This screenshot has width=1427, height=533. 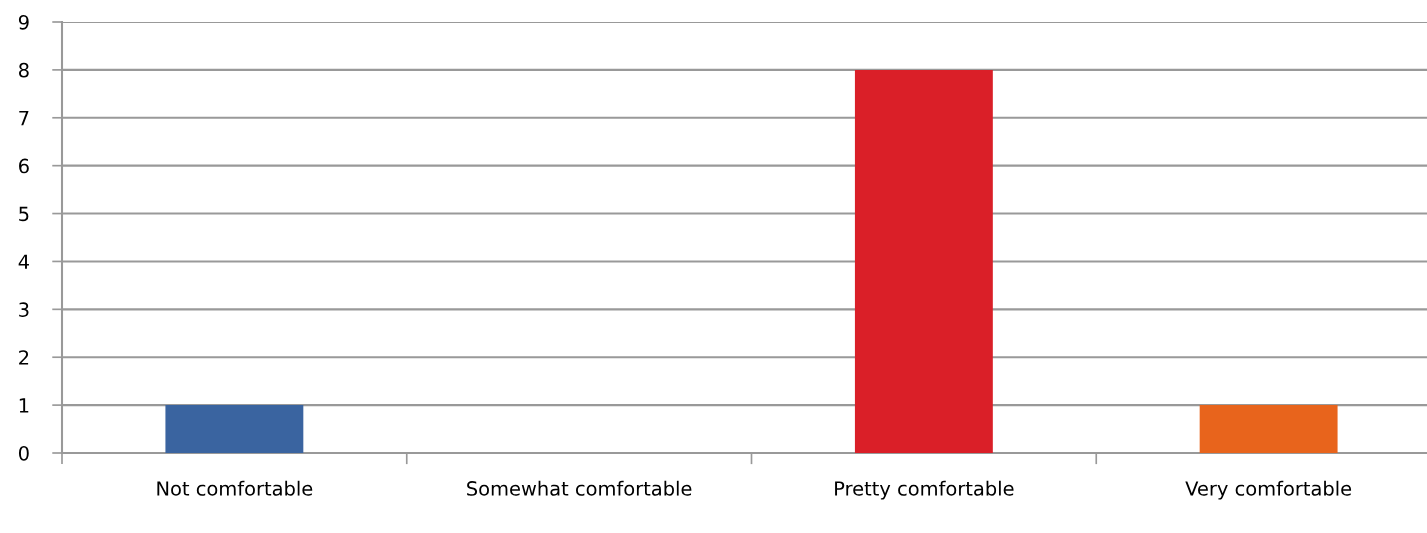 I want to click on y-tick-label: 5, so click(x=24, y=214).